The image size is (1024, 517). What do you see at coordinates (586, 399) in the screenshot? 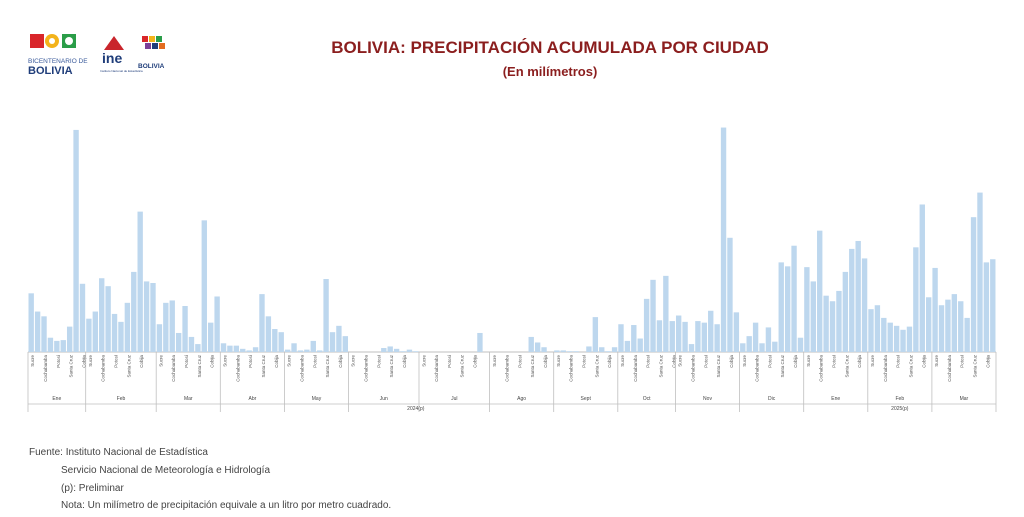
I see `month-label: Sept` at bounding box center [586, 399].